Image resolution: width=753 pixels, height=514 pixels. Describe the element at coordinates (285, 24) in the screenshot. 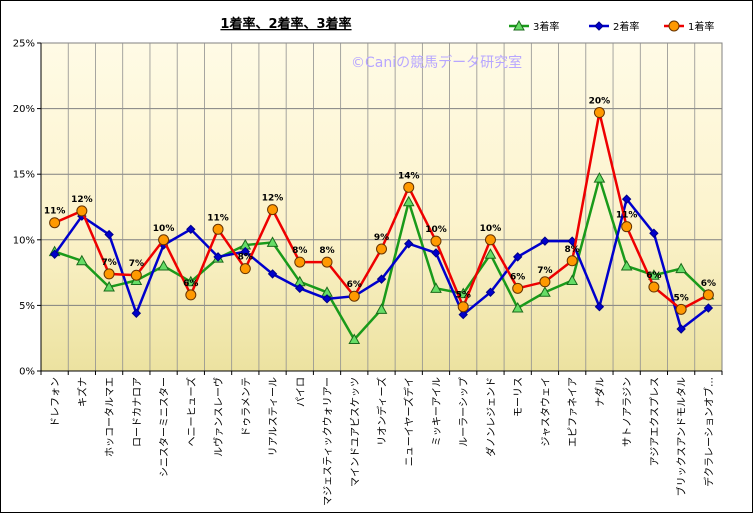

I see `chart-title: 1着率、2着率、3着率` at that location.